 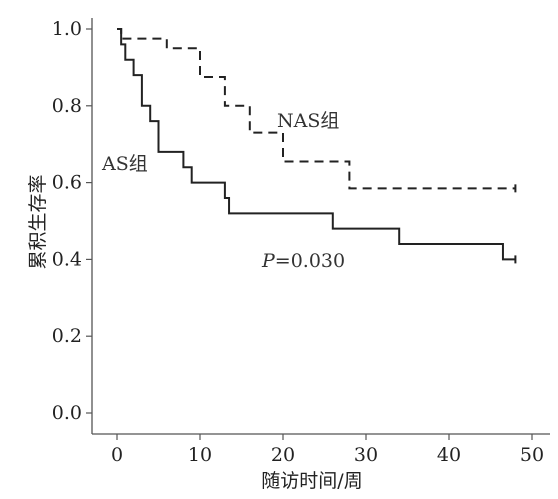 I want to click on y-tick-label: 0.0, so click(x=67, y=413).